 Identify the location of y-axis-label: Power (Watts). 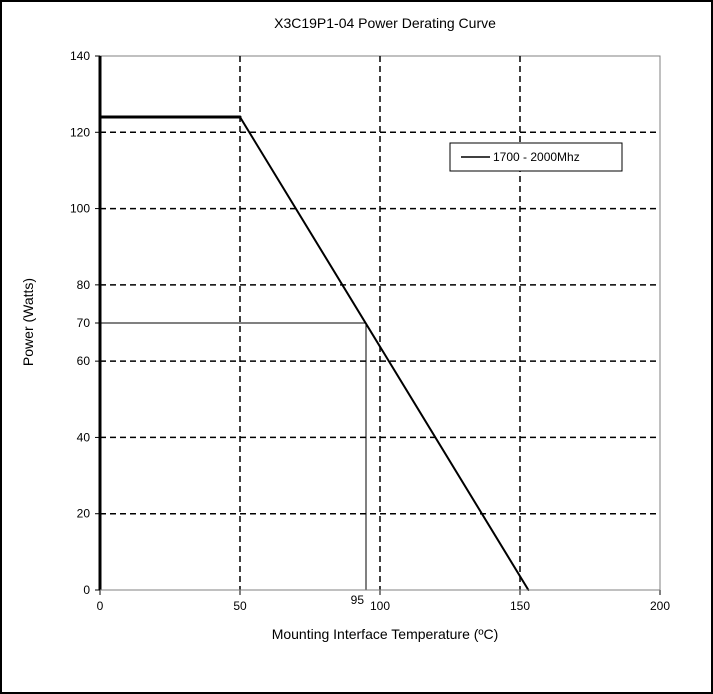
(28, 322).